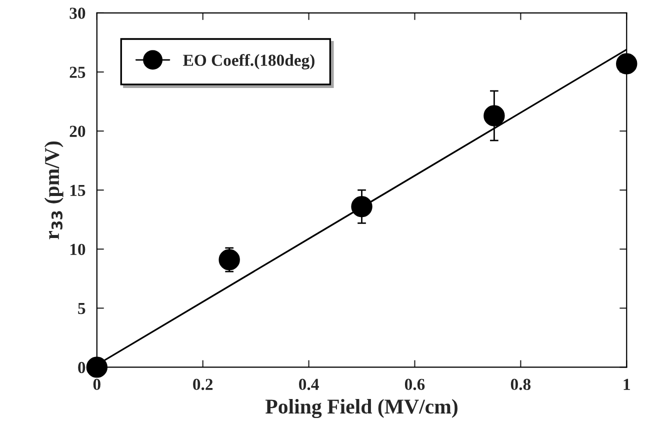 Image resolution: width=646 pixels, height=432 pixels. I want to click on x-tick-label: 0.2, so click(203, 384).